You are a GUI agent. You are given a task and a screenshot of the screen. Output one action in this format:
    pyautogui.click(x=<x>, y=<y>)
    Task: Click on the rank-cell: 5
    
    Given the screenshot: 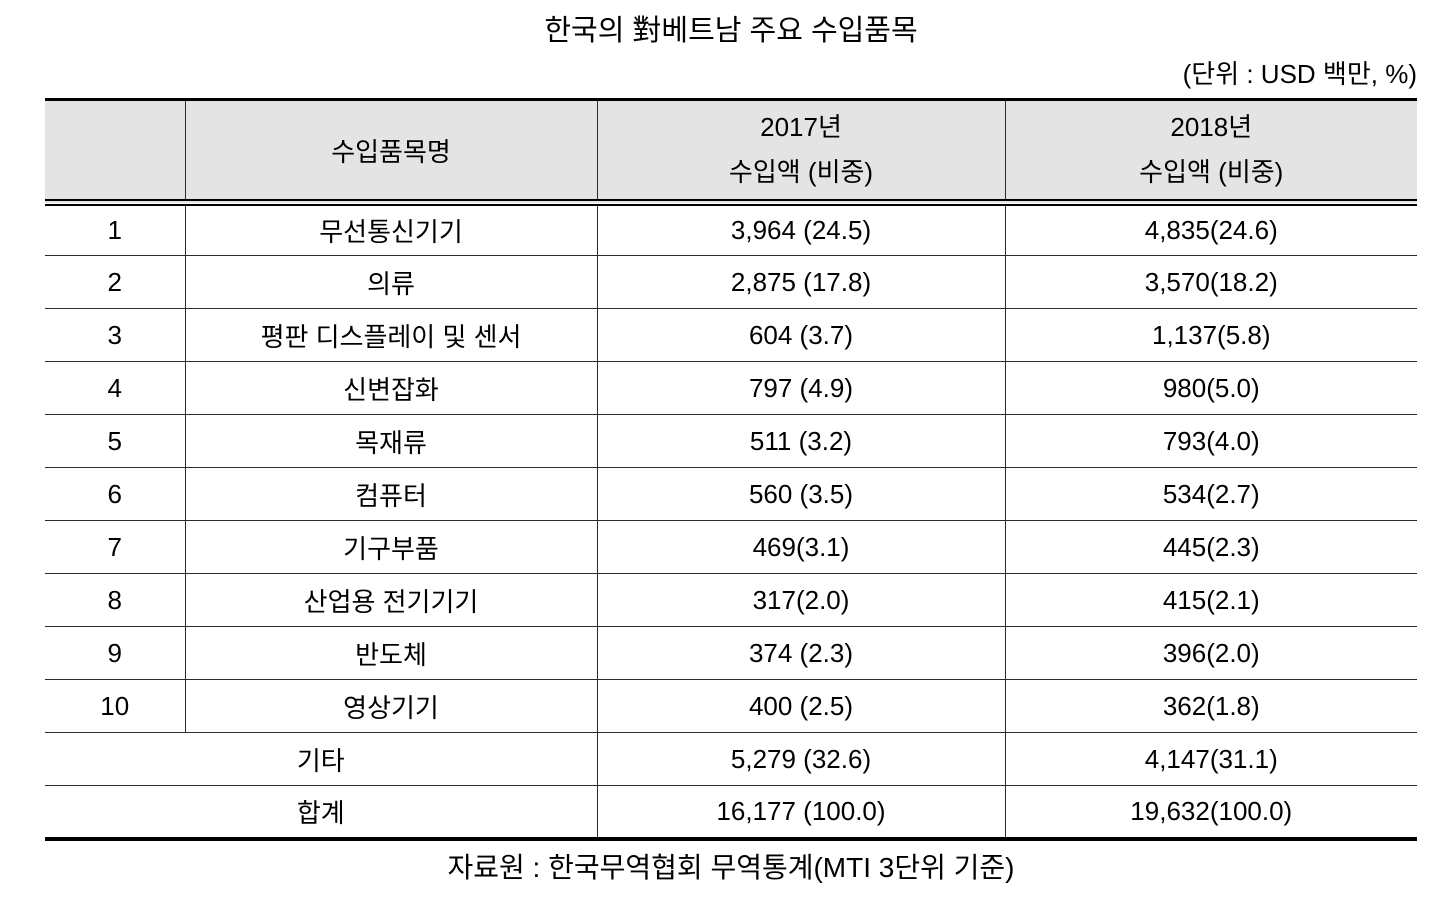 What is the action you would take?
    pyautogui.click(x=115, y=441)
    